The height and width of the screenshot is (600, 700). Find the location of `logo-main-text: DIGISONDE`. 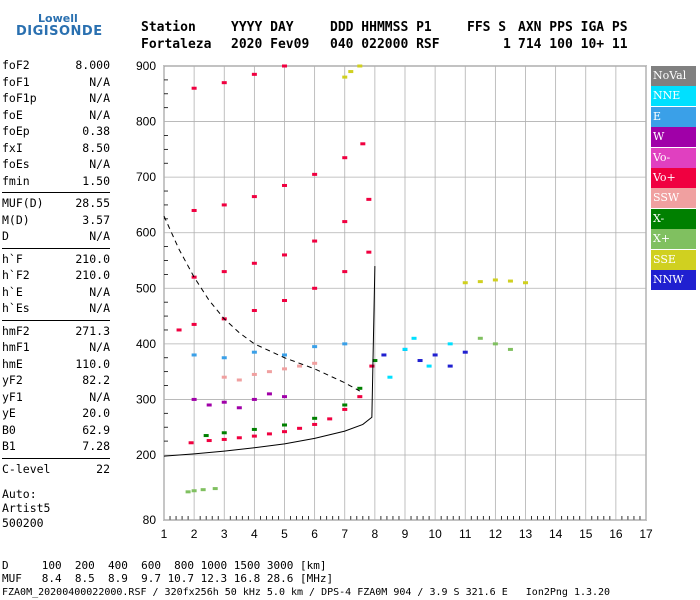

logo-main-text: DIGISONDE is located at coordinates (59, 31).